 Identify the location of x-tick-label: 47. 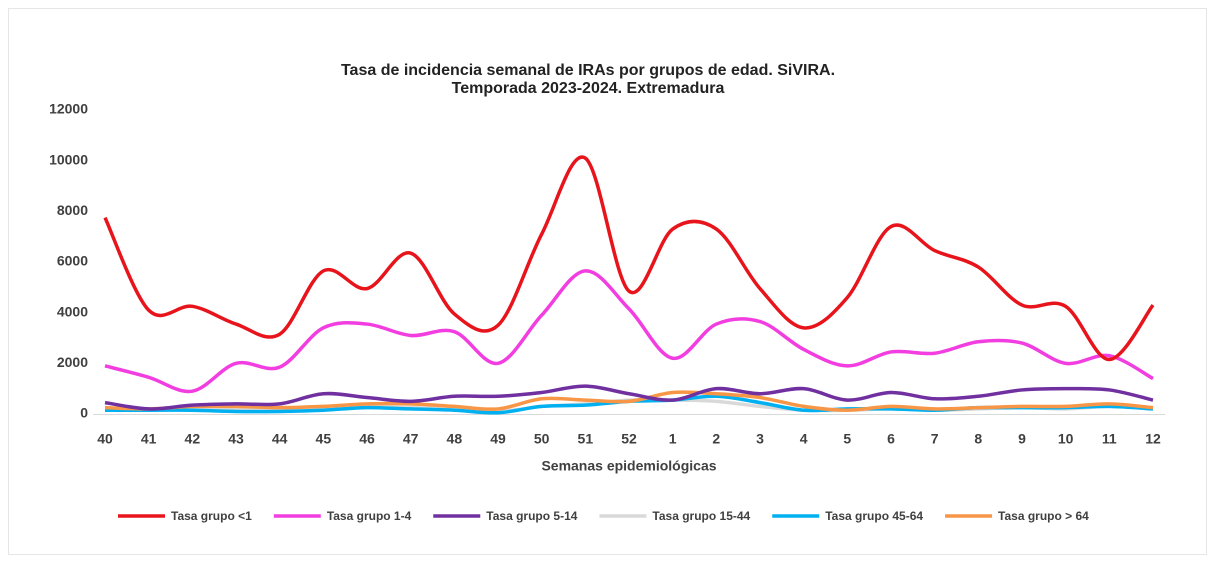
(411, 439).